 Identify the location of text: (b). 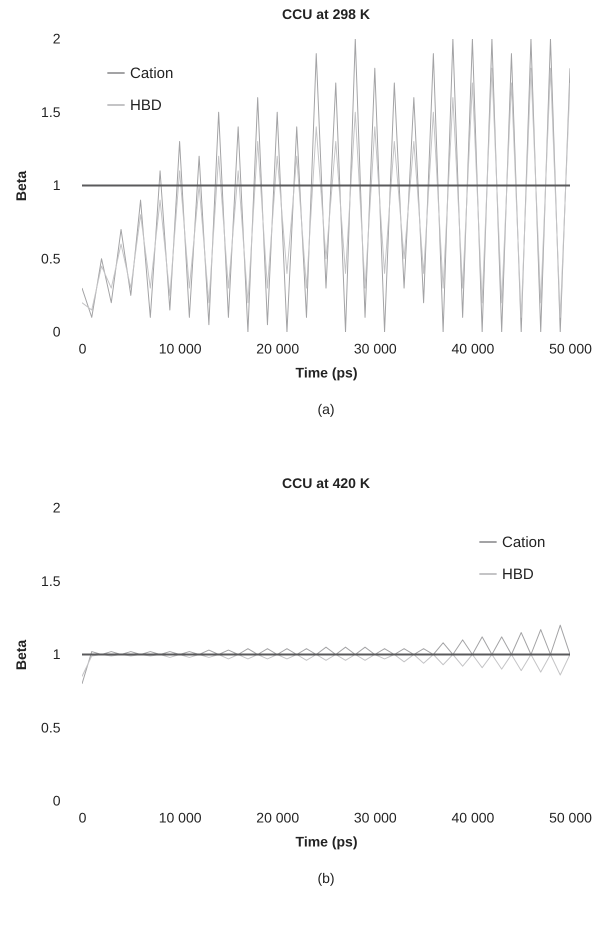
(326, 878).